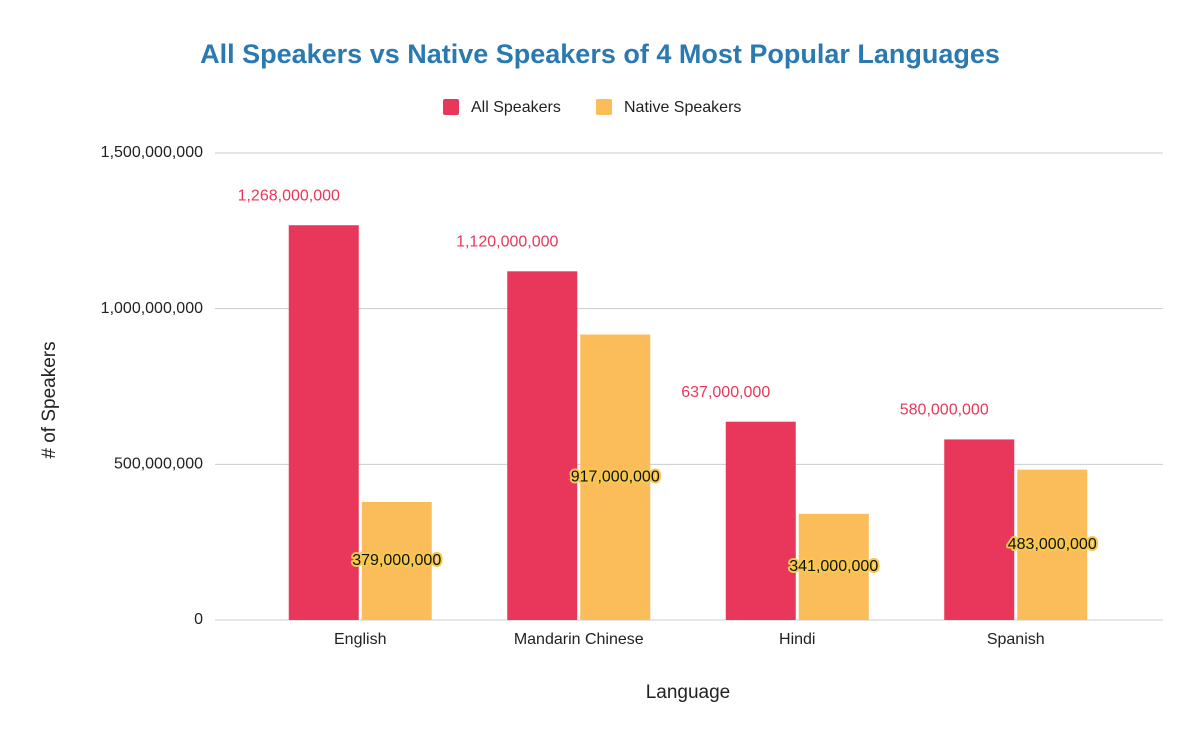 The height and width of the screenshot is (742, 1200). What do you see at coordinates (152, 308) in the screenshot?
I see `y-tick-label: 1,000,000,000` at bounding box center [152, 308].